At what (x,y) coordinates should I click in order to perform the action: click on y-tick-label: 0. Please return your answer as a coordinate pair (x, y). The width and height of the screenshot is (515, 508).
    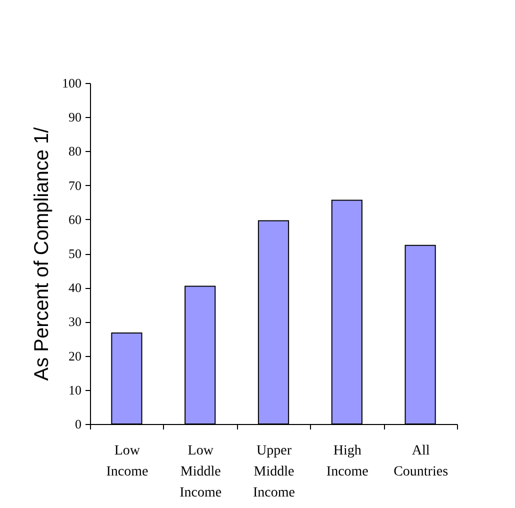
    Looking at the image, I should click on (78, 424).